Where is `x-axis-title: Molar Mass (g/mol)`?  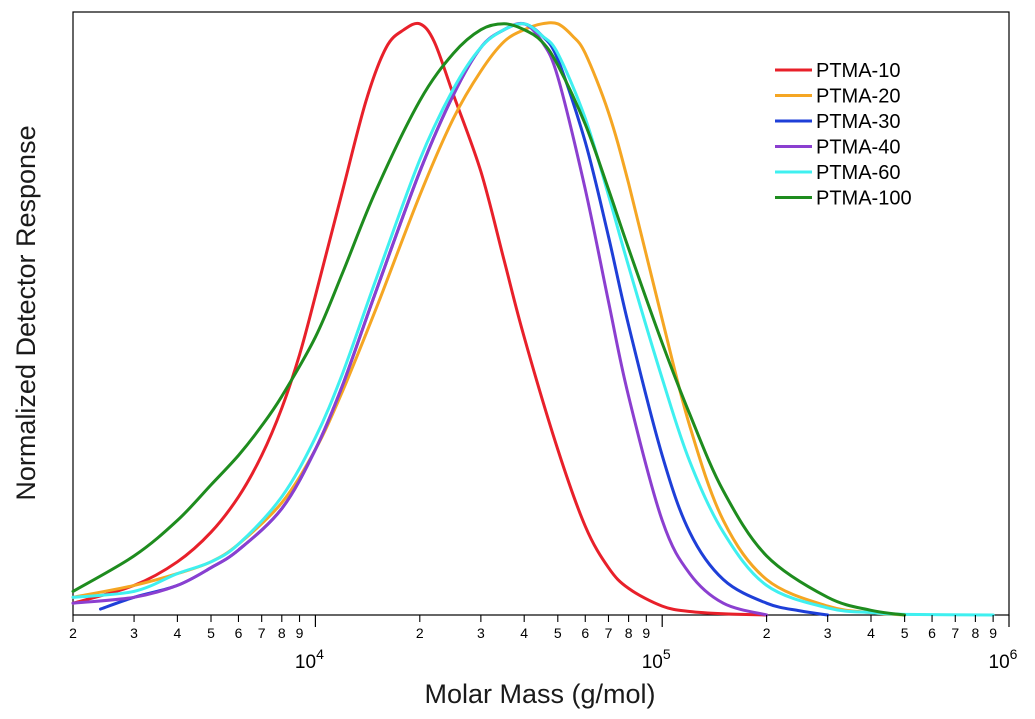
x-axis-title: Molar Mass (g/mol) is located at coordinates (539, 694).